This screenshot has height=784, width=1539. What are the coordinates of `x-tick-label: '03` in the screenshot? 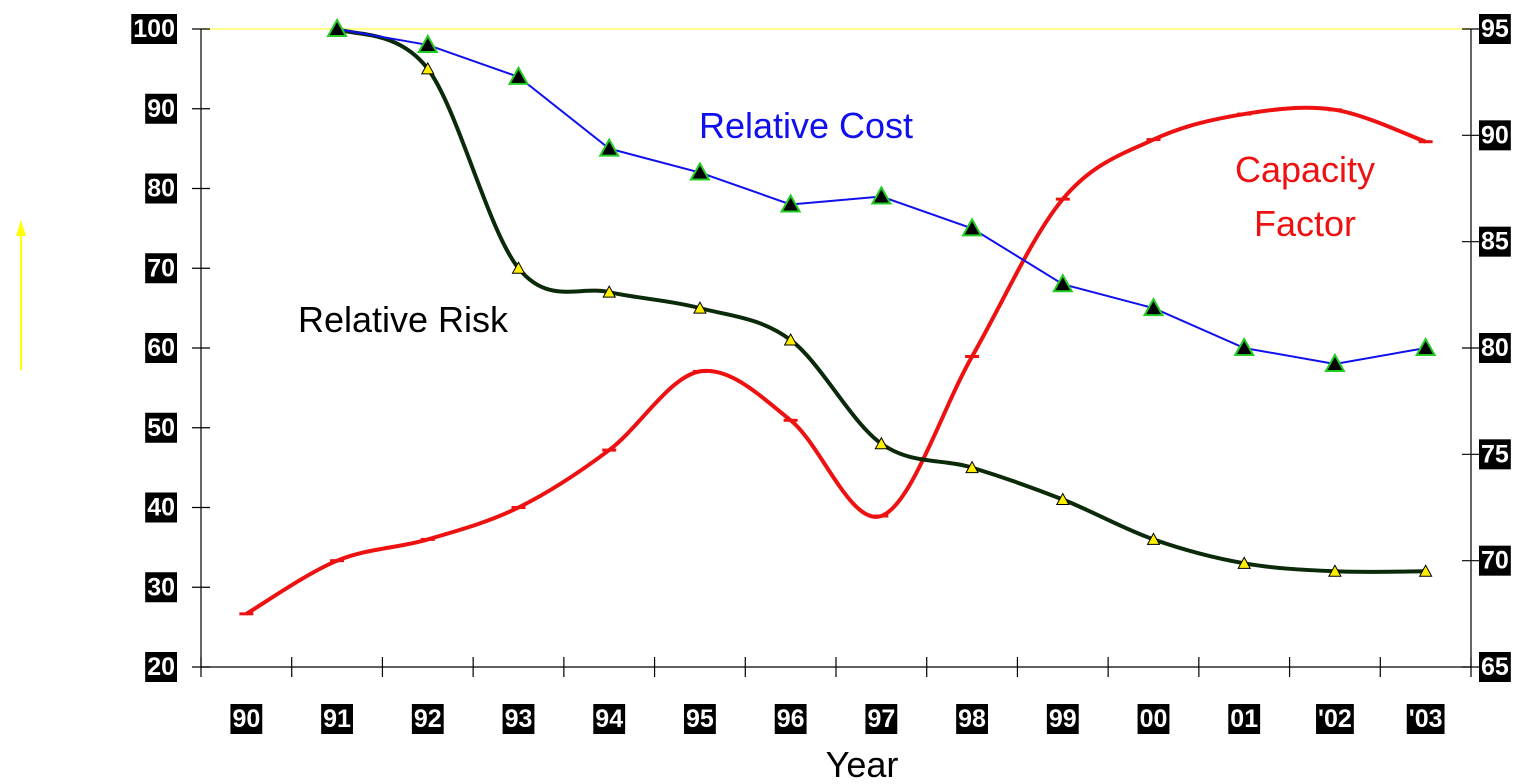 It's located at (1425, 719).